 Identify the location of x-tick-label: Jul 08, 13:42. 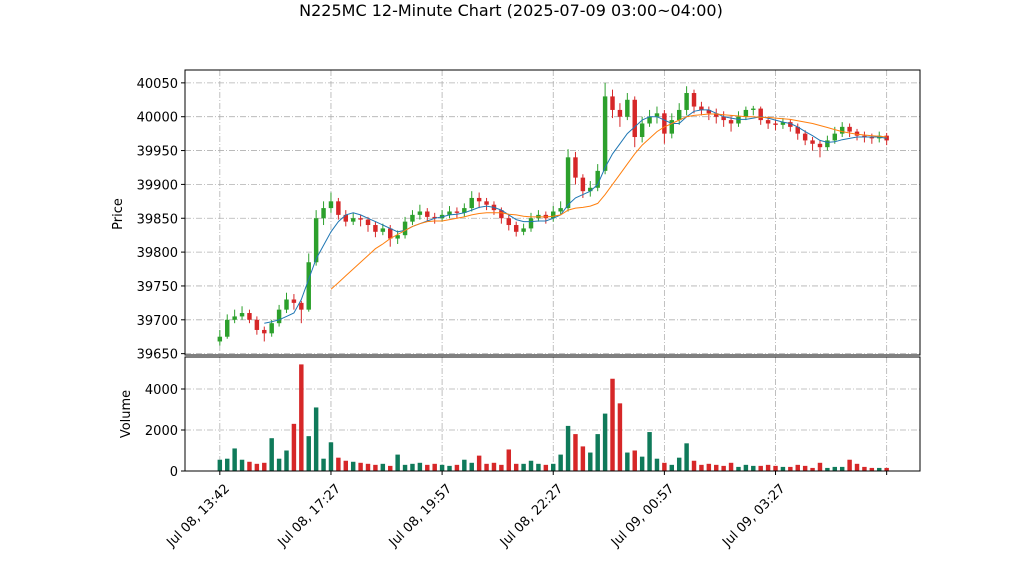
(198, 515).